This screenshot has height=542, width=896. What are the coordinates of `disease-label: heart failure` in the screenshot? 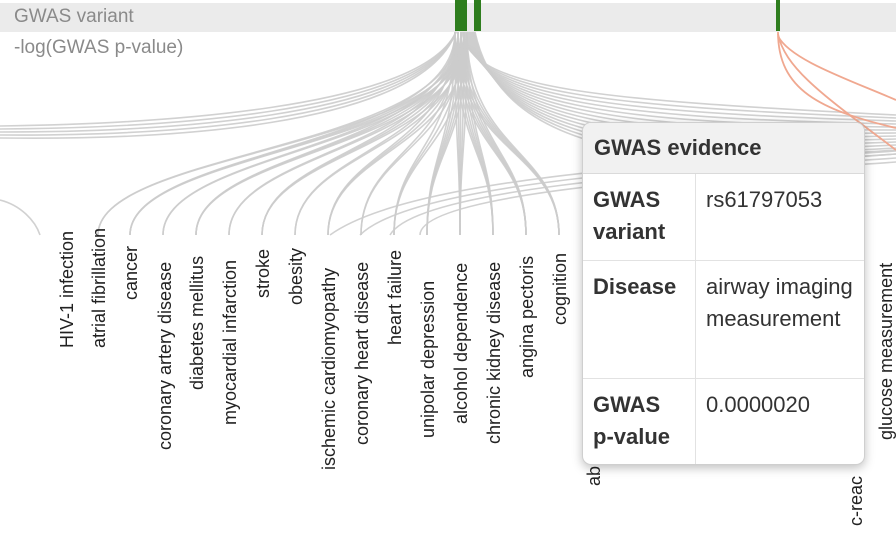 It's located at (395, 297).